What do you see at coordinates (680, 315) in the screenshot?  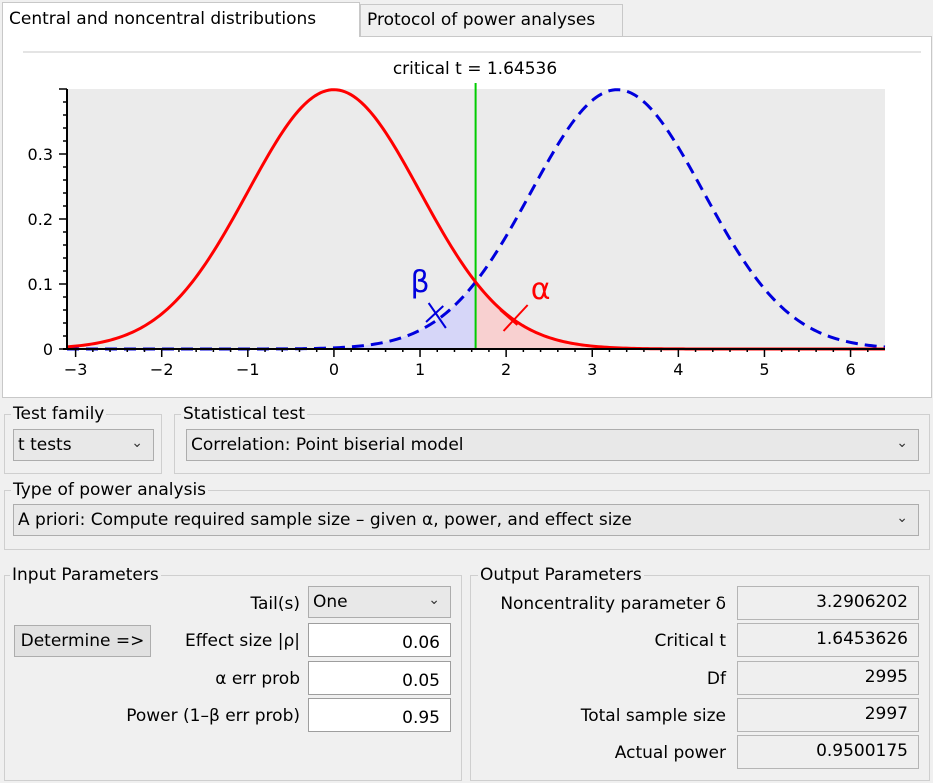 I see `alpha-region` at bounding box center [680, 315].